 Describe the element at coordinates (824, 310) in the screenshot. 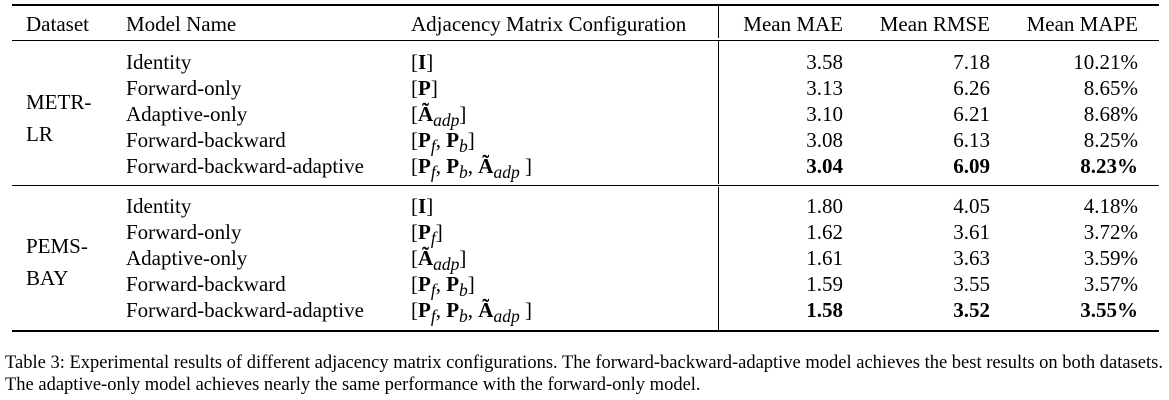

I see `mae-cell: 1.58` at that location.